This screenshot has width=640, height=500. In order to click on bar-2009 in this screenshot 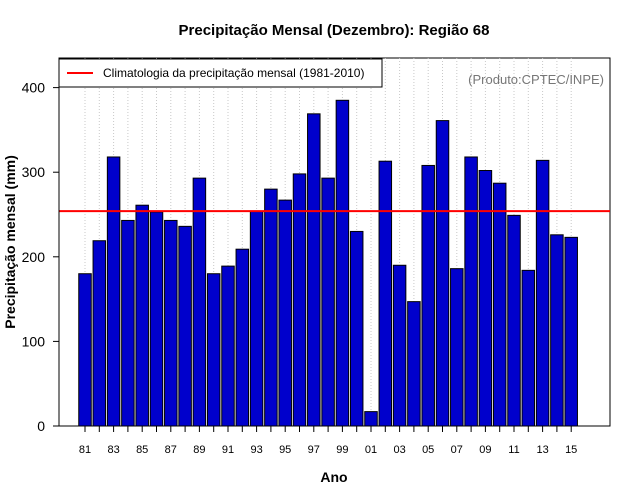, I will do `click(485, 298)`.